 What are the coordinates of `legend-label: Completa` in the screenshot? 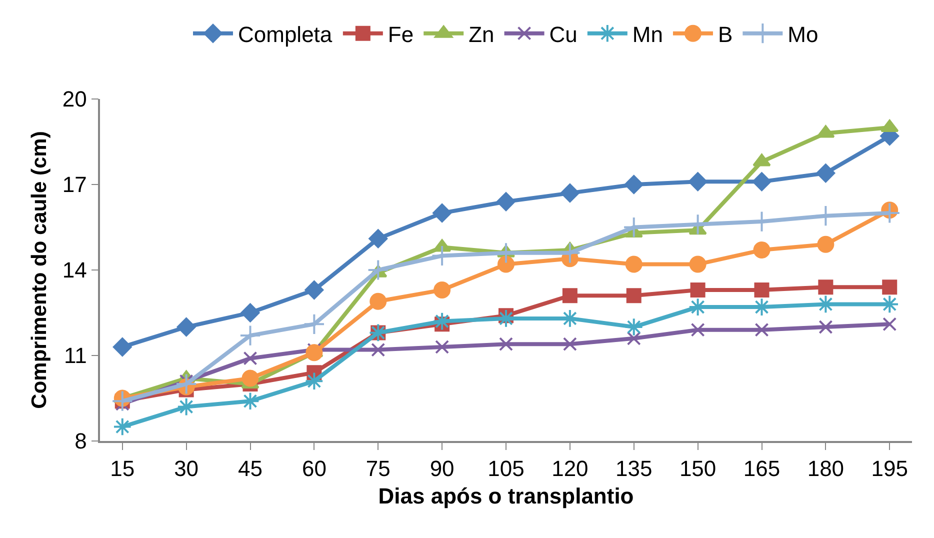 It's located at (285, 34).